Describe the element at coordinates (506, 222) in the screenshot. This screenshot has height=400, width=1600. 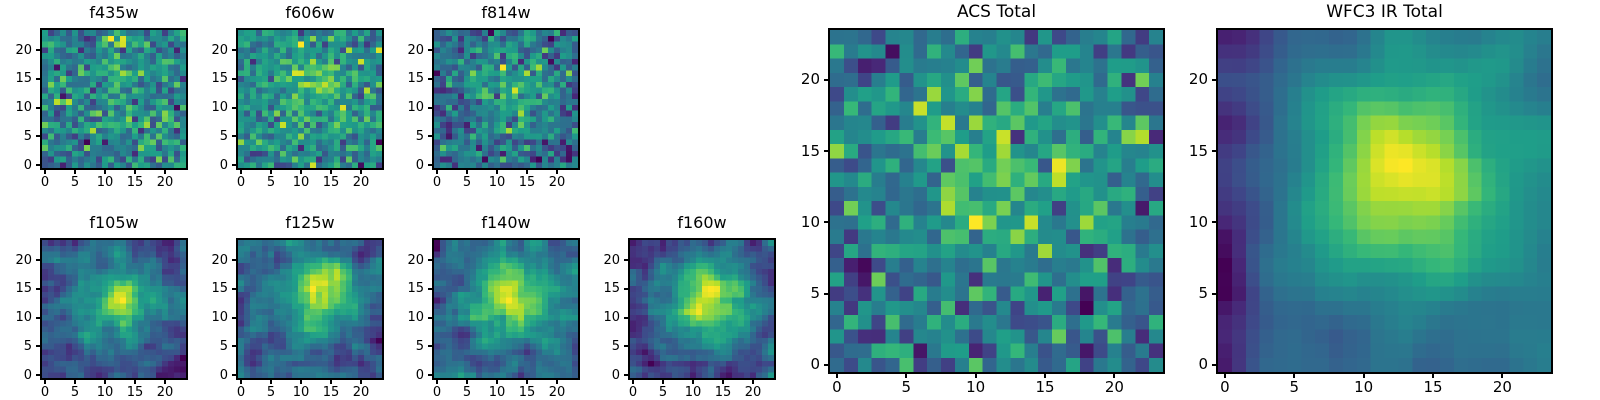
I see `panel-title: f140w` at that location.